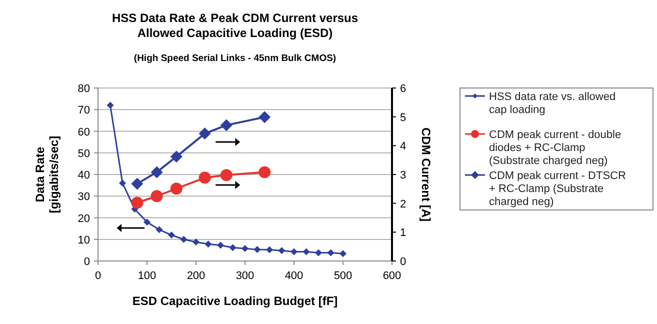 This screenshot has width=657, height=324. Describe the element at coordinates (403, 204) in the screenshot. I see `y2-tick-label: 2` at that location.